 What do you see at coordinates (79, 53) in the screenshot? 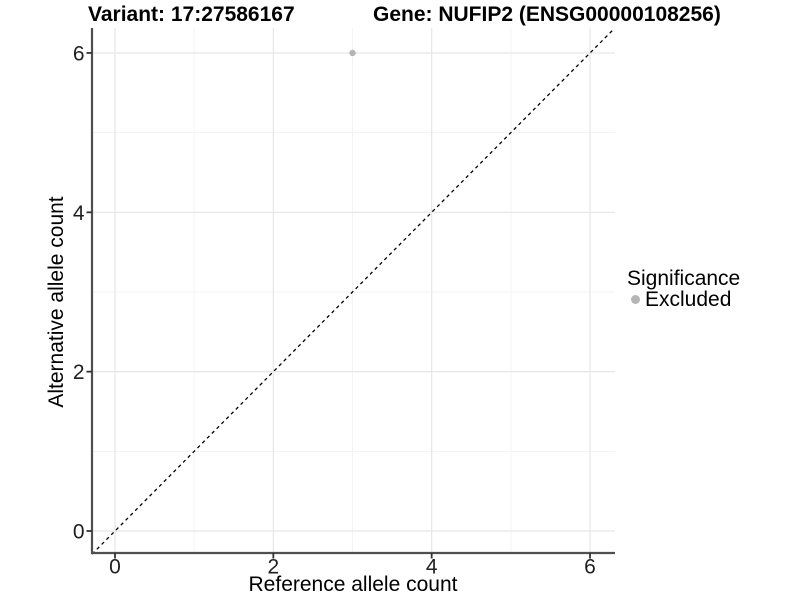
I see `y-tick-label: 6` at bounding box center [79, 53].